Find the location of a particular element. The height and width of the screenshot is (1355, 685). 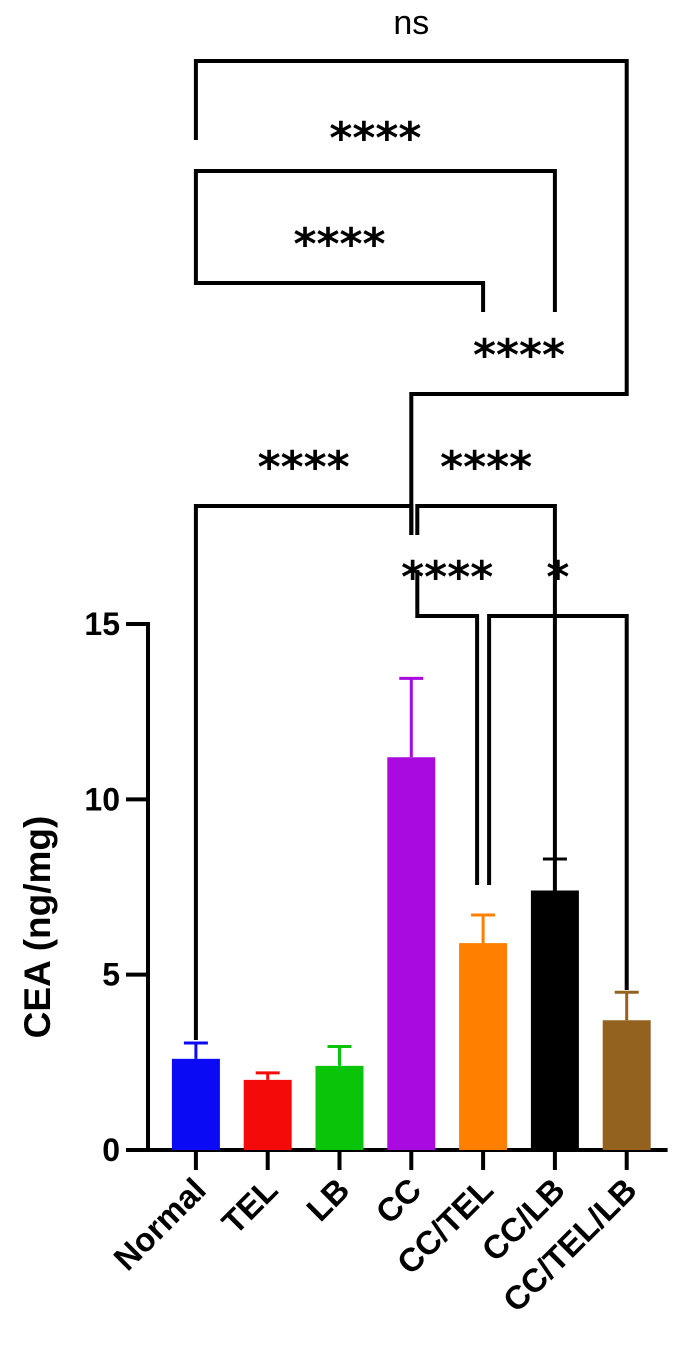

significance-label: ns is located at coordinates (411, 23).